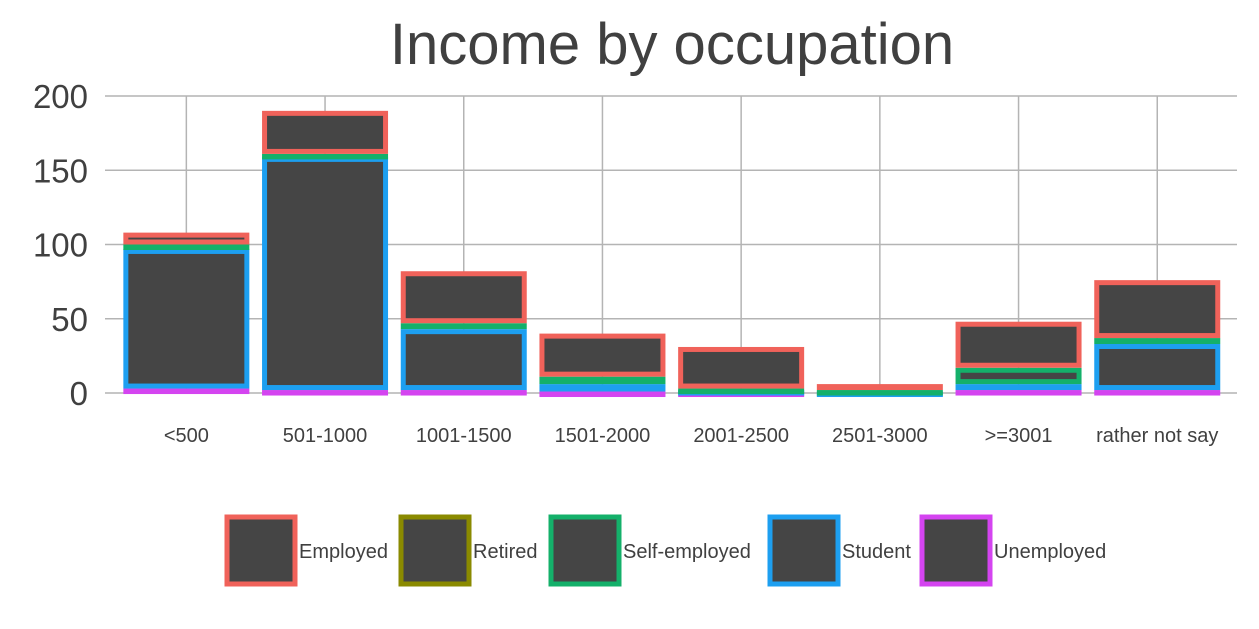  What do you see at coordinates (1050, 552) in the screenshot?
I see `legend-label-unemployed: Unemployed` at bounding box center [1050, 552].